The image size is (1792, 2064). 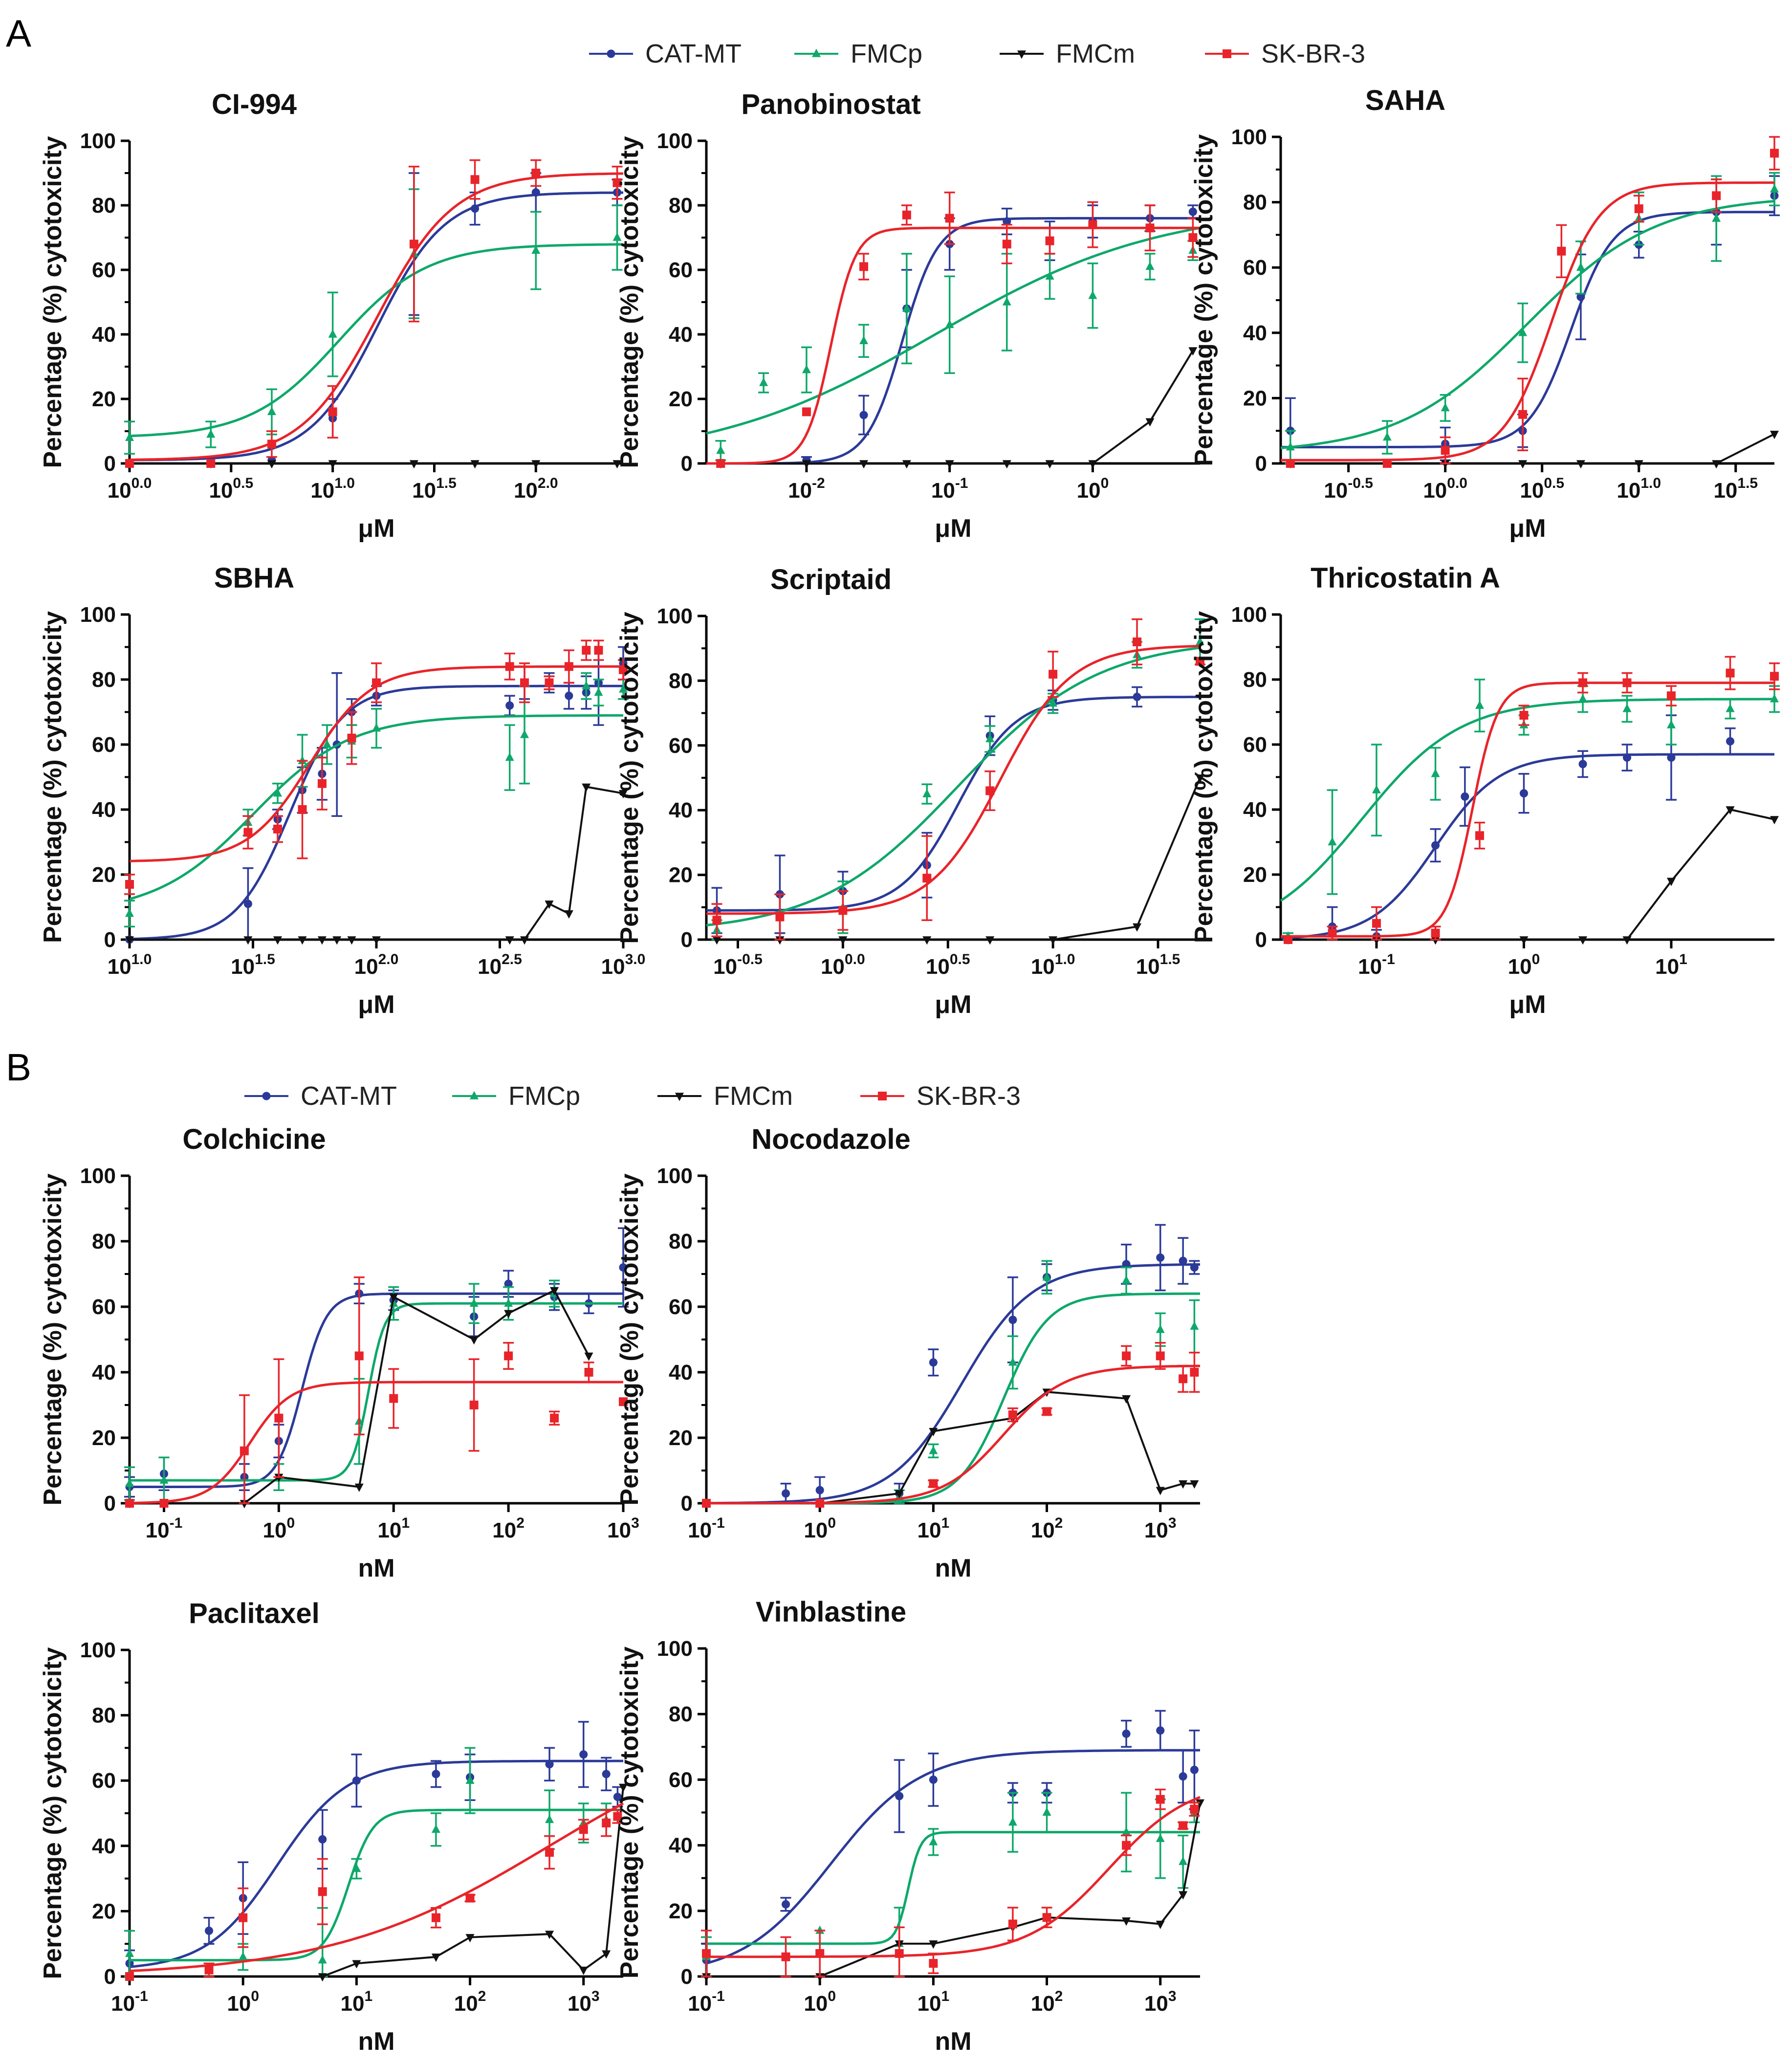 I want to click on legend-label-cat-mt-b: CAT-MT, so click(x=349, y=1096).